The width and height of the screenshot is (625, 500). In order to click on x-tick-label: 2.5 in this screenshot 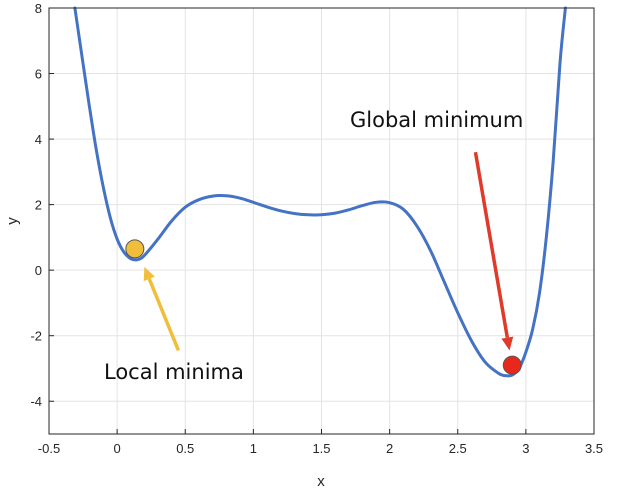, I will do `click(458, 448)`.